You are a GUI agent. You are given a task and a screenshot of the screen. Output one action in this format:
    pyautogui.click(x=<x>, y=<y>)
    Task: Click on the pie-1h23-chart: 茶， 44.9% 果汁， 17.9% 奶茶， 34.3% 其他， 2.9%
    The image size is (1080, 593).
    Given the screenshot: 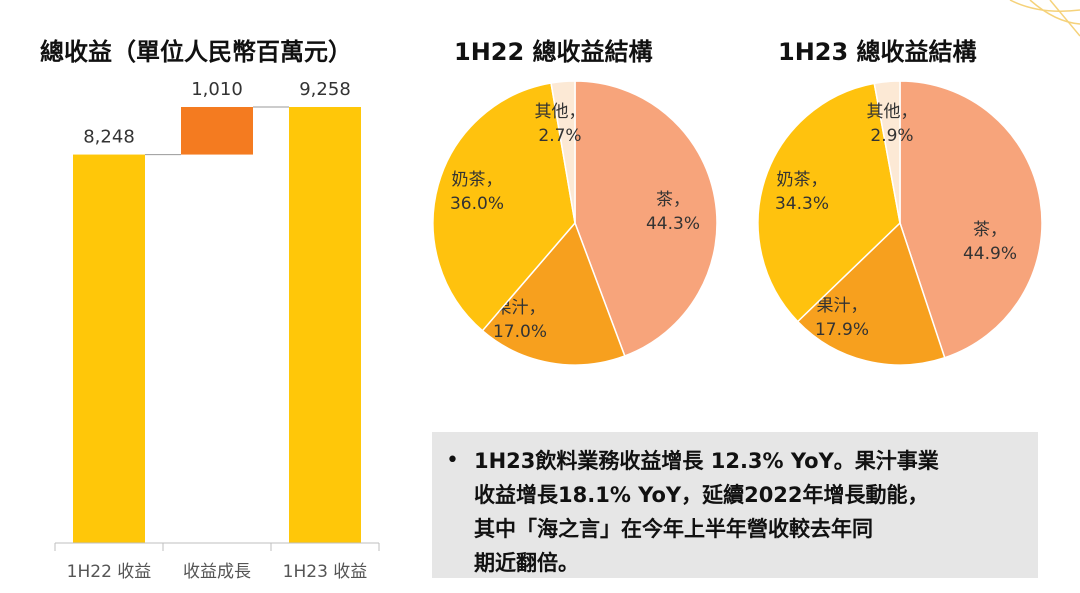 What is the action you would take?
    pyautogui.click(x=900, y=223)
    